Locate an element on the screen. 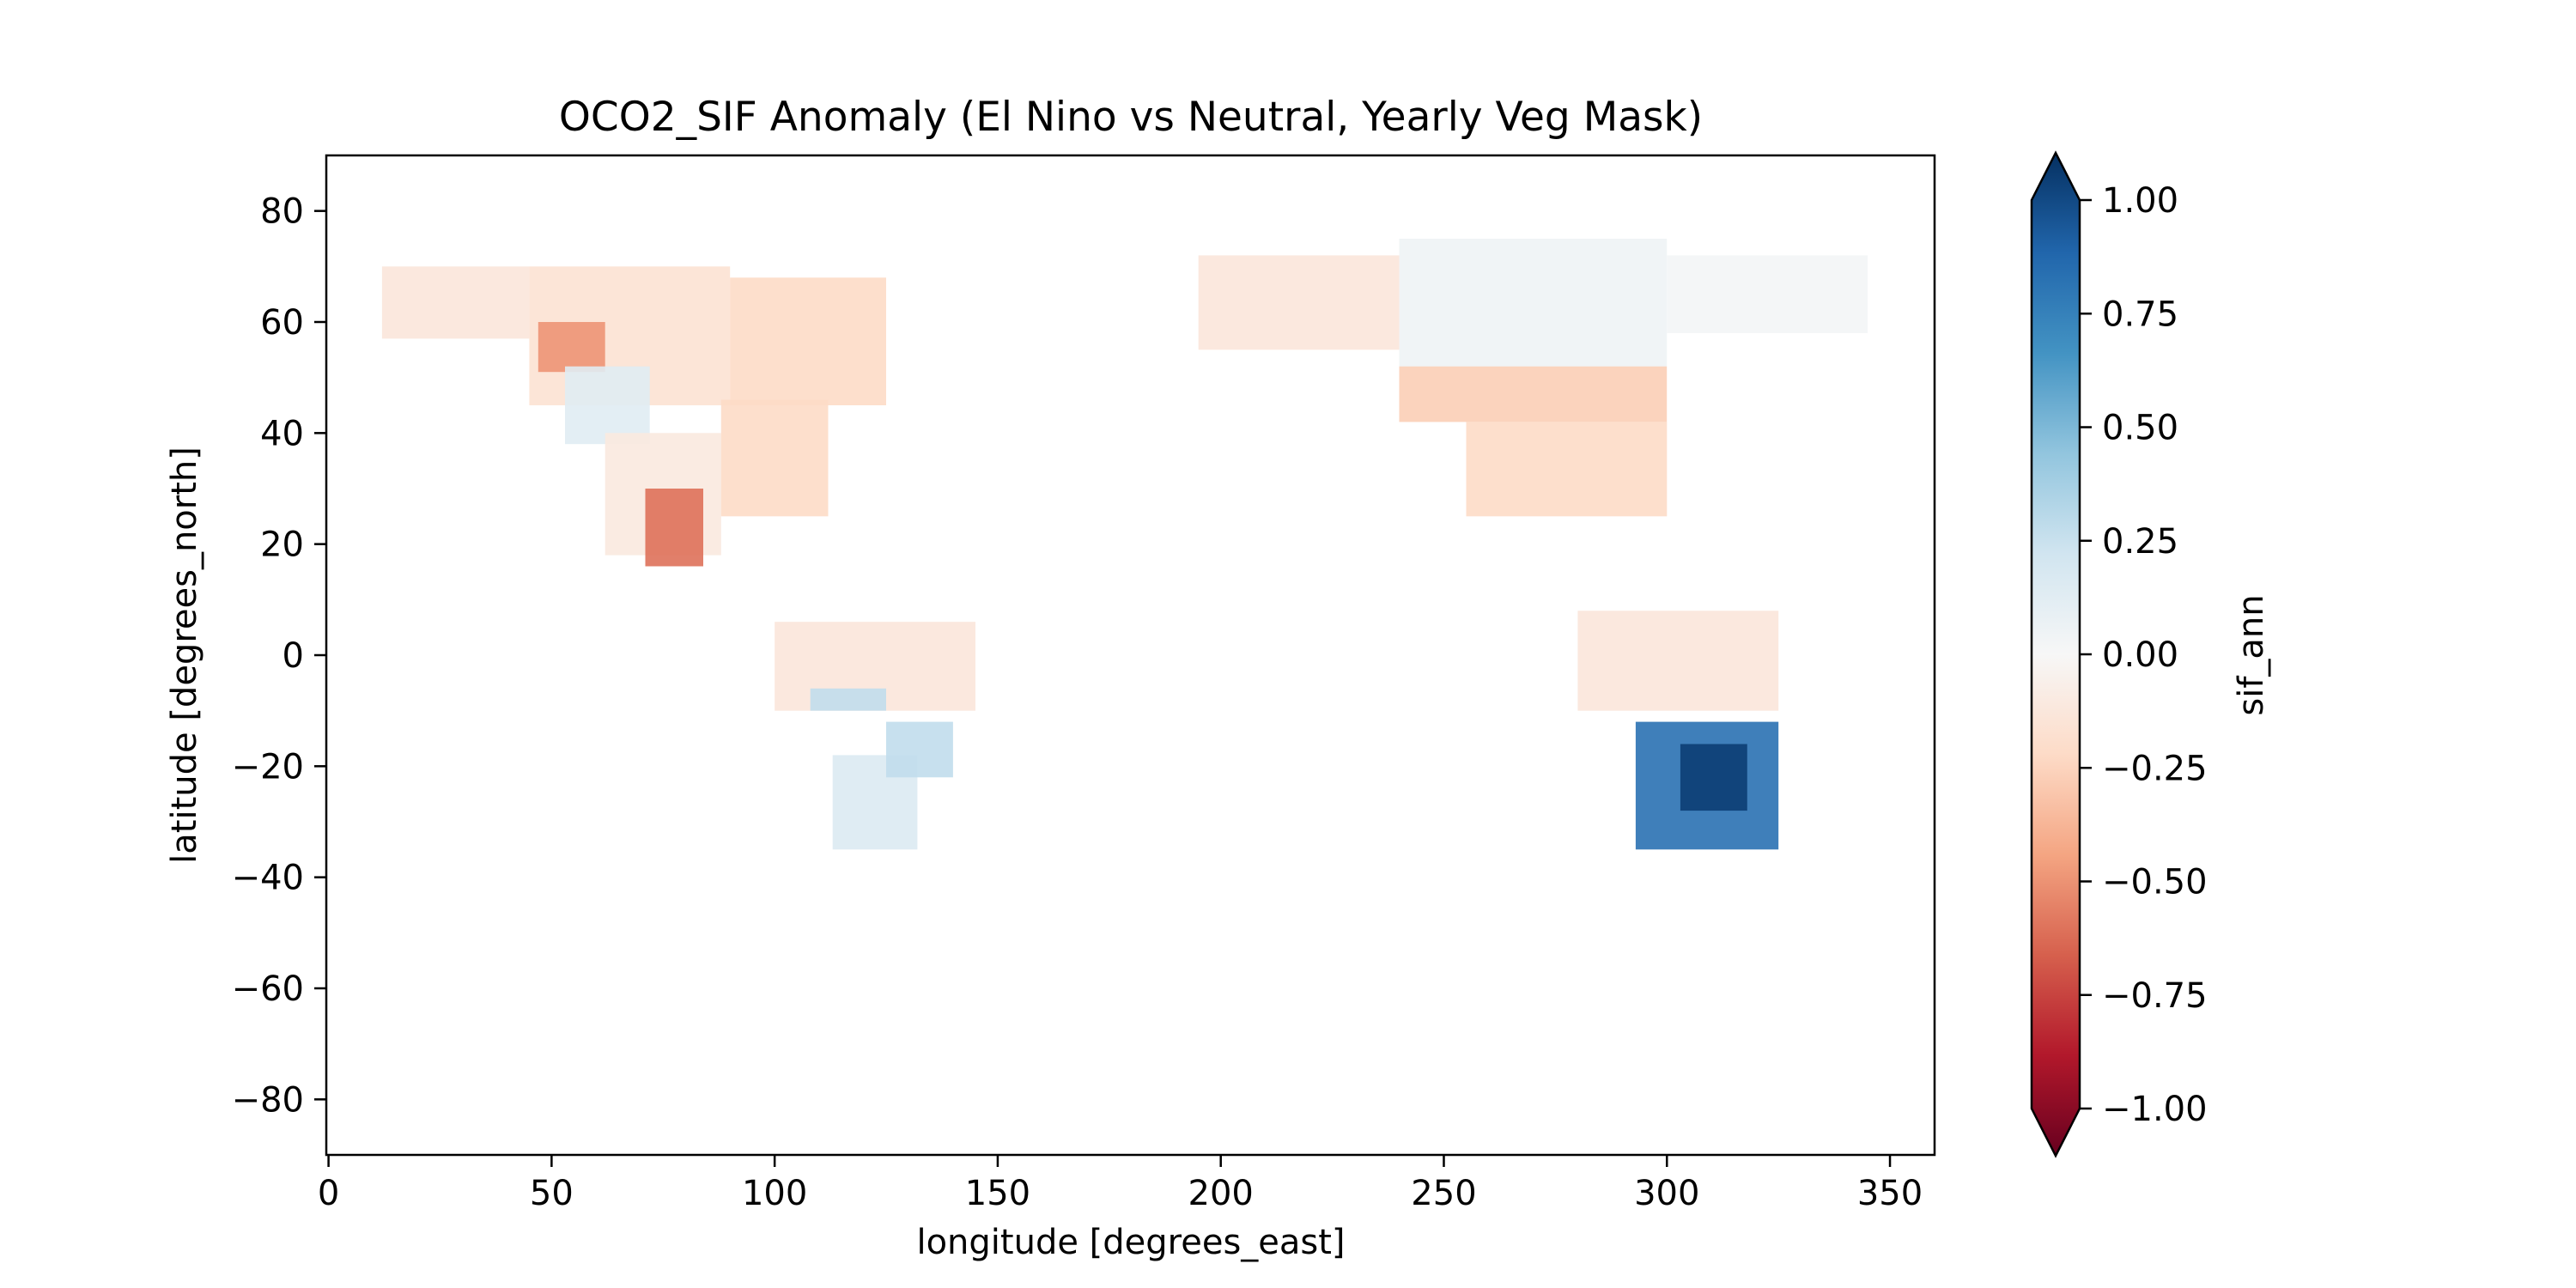  x-axis: 0 50 100 150 200 250 300 350 is located at coordinates (1120, 1184).